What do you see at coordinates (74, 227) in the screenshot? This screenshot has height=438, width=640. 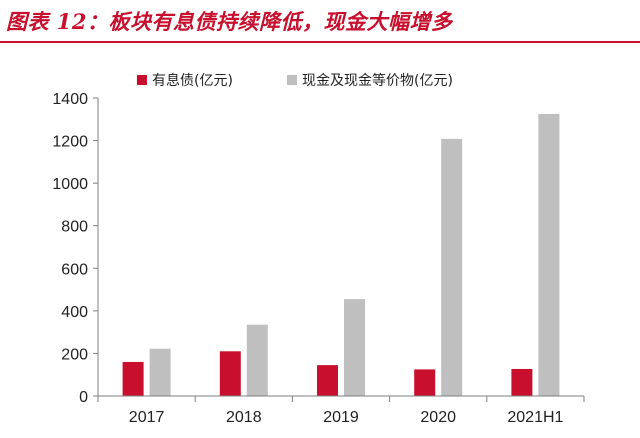 I see `y-tick-label: 800` at bounding box center [74, 227].